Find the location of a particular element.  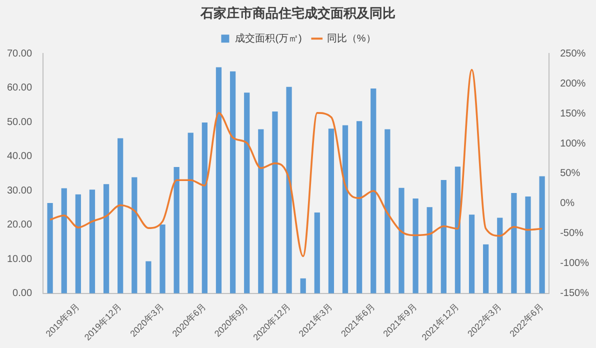

y-tick-label: 50.00 is located at coordinates (19, 122).